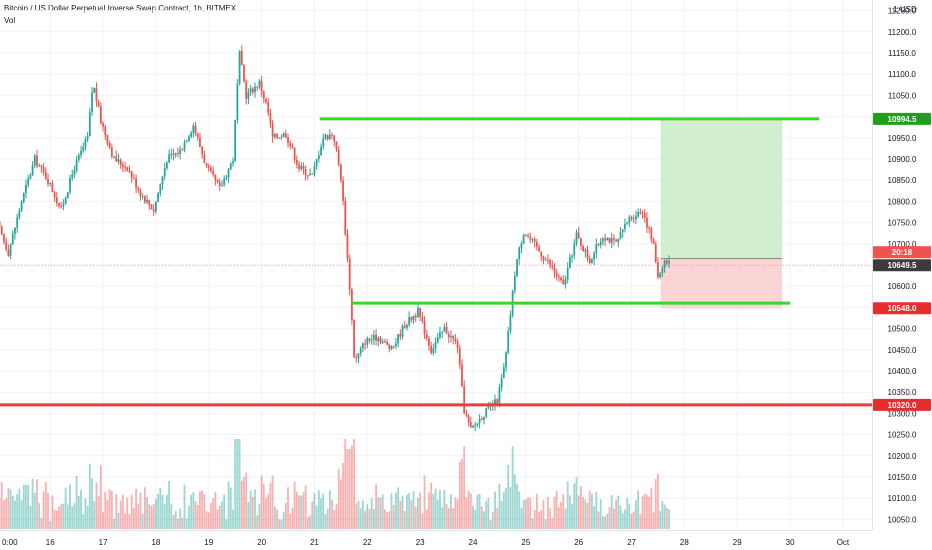 This screenshot has height=550, width=932. What do you see at coordinates (902, 404) in the screenshot?
I see `support-price-badge-bg` at bounding box center [902, 404].